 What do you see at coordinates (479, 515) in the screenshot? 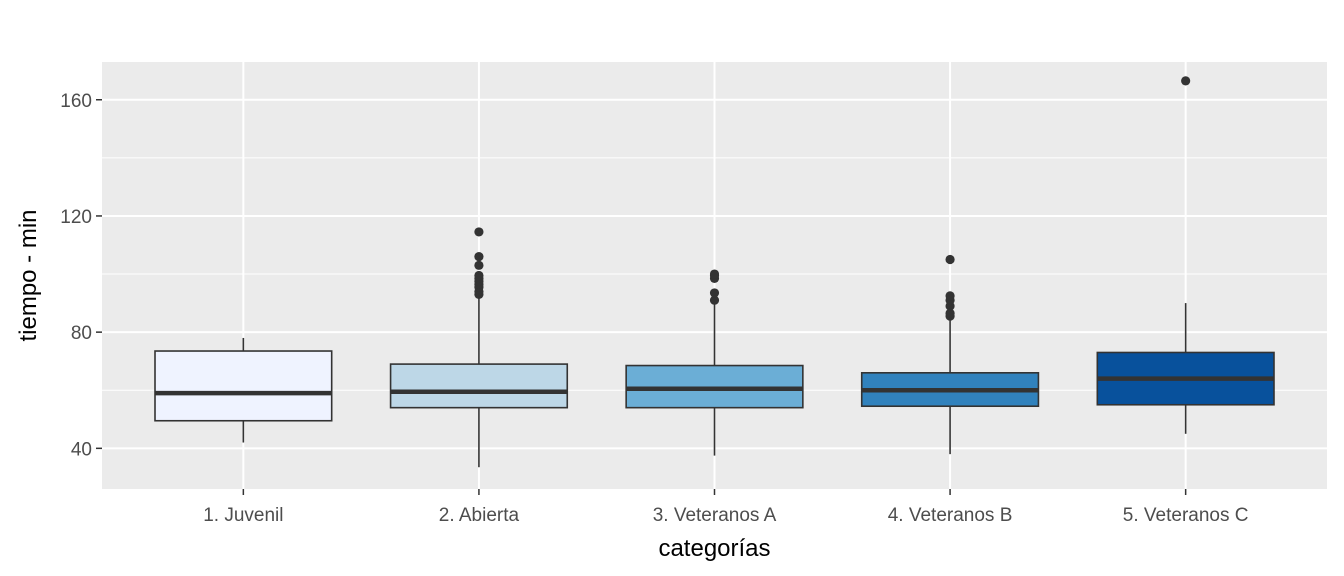
I see `x-tick-label: 2. Abierta` at bounding box center [479, 515].